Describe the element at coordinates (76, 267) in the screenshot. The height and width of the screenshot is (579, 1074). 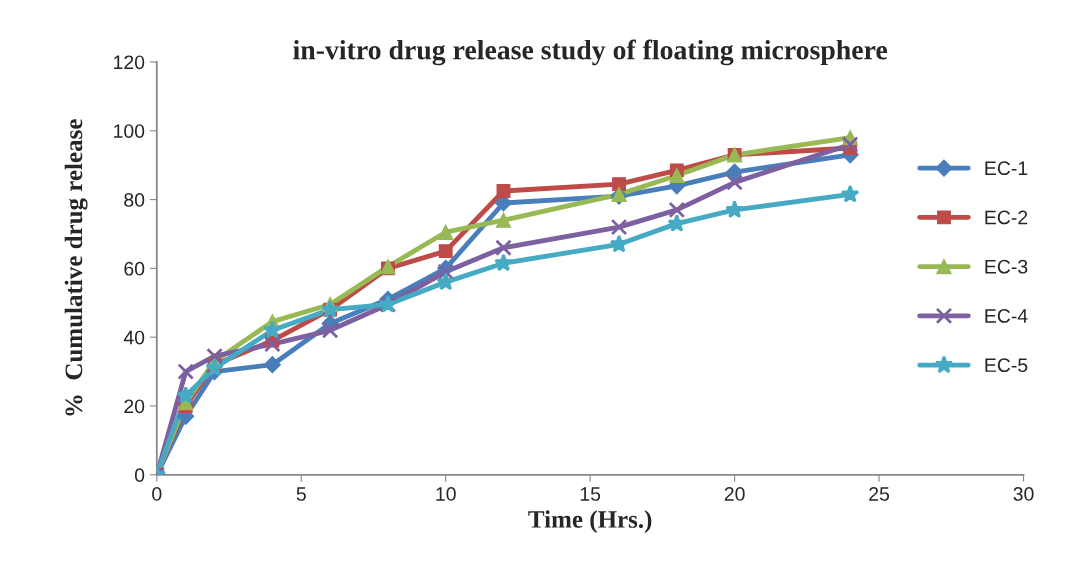
I see `y-axis-title: % Cumulative drug release` at that location.